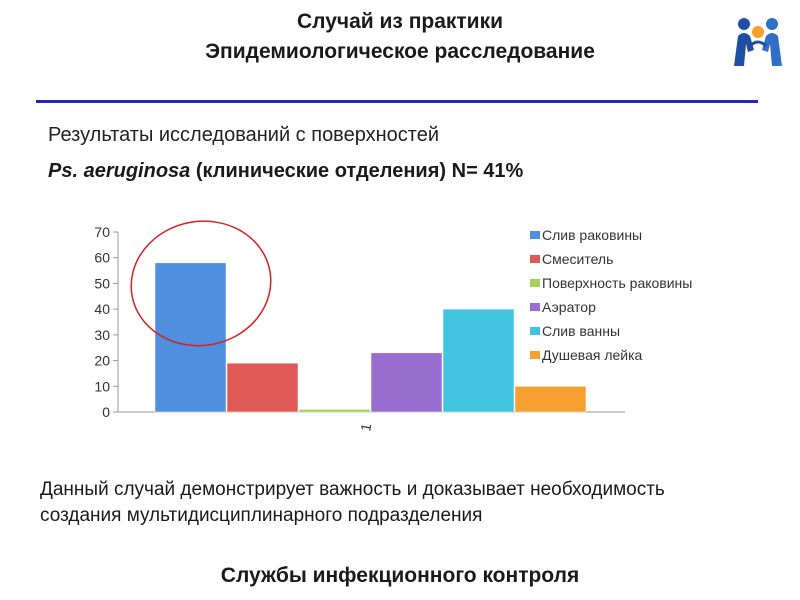 Image resolution: width=800 pixels, height=600 pixels. What do you see at coordinates (487, 171) in the screenshot?
I see `n-value-label: N= 41%` at bounding box center [487, 171].